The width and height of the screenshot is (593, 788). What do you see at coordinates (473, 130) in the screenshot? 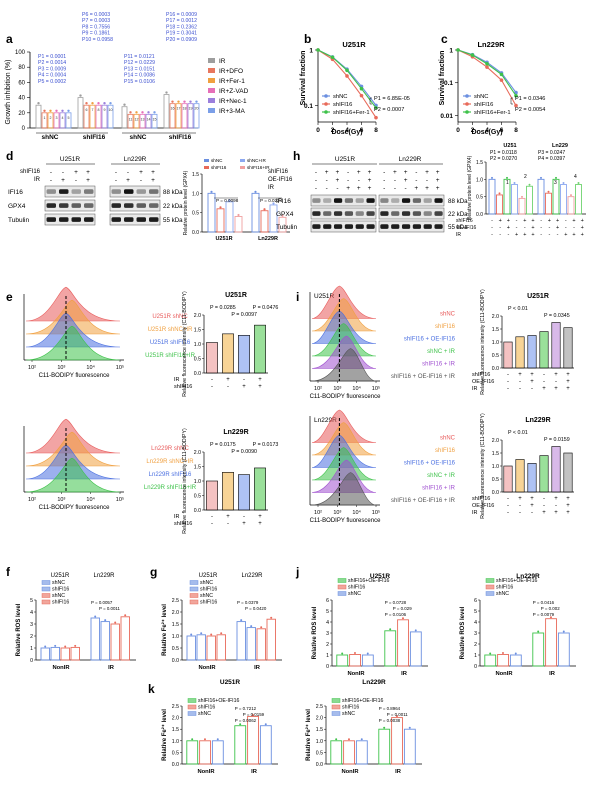
I see `xtick-label: 2` at bounding box center [473, 130].